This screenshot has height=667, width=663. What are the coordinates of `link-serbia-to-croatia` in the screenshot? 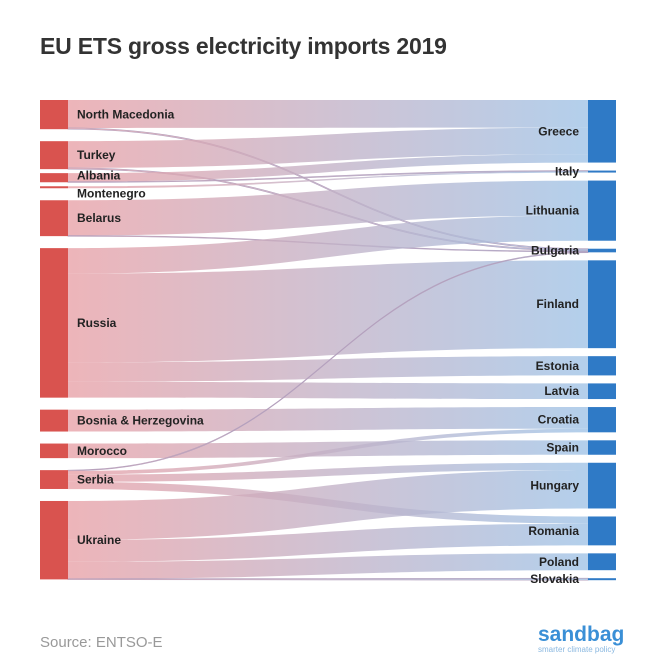 It's located at (328, 451).